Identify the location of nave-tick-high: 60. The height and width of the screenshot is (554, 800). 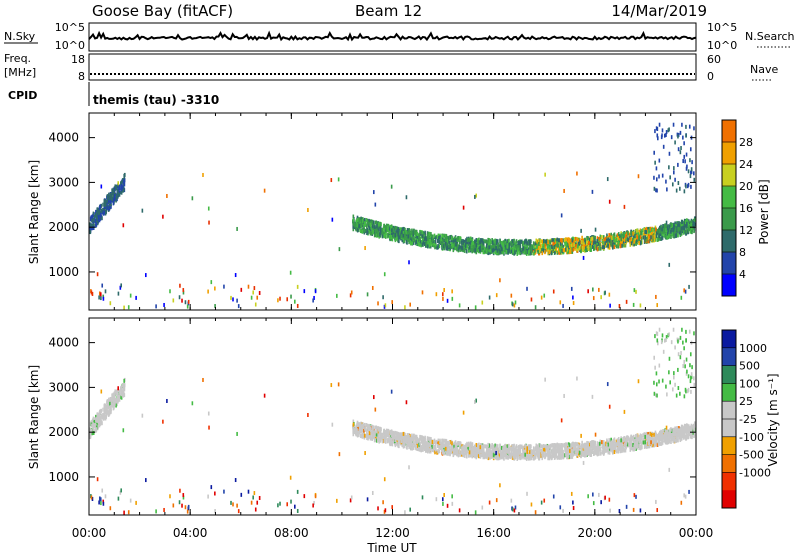
(714, 59).